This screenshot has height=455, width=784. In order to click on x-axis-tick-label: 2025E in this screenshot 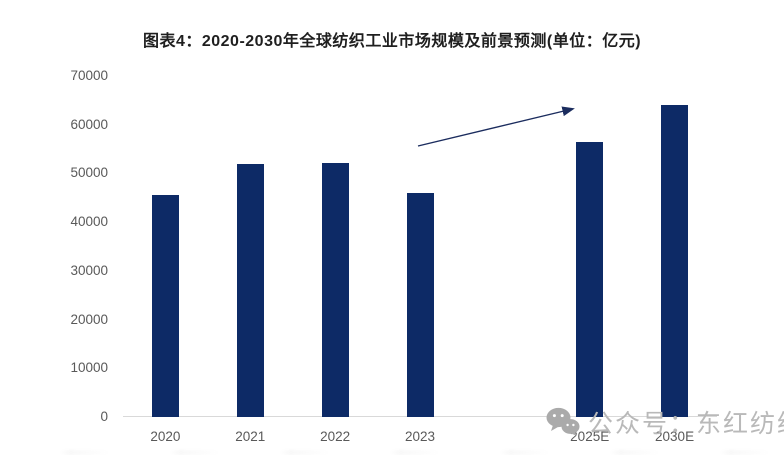, I will do `click(590, 436)`.